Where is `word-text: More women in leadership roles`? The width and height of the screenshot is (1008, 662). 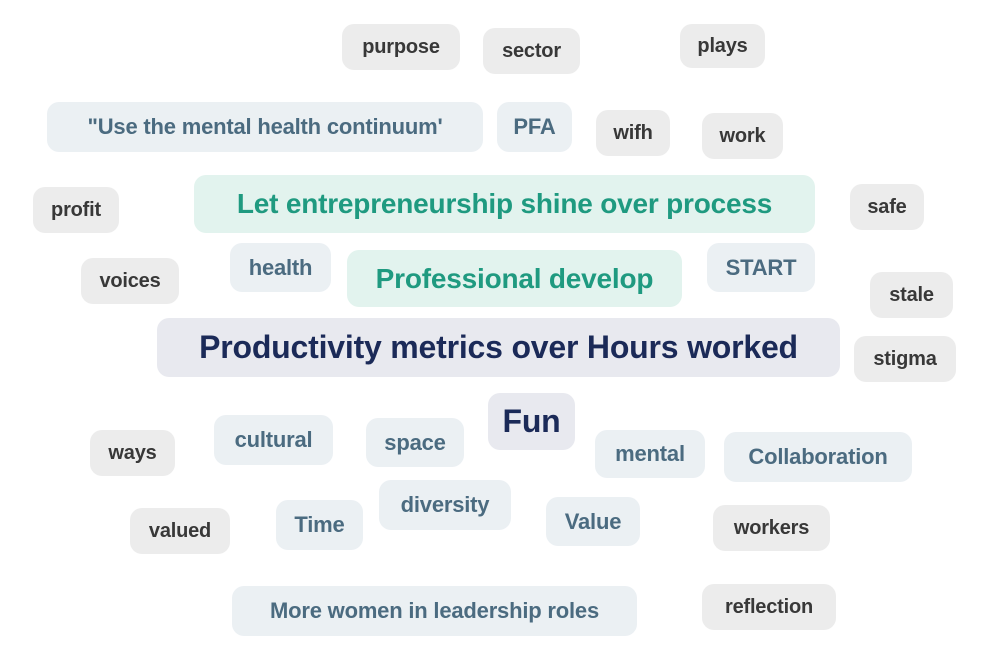 word-text: More women in leadership roles is located at coordinates (434, 610).